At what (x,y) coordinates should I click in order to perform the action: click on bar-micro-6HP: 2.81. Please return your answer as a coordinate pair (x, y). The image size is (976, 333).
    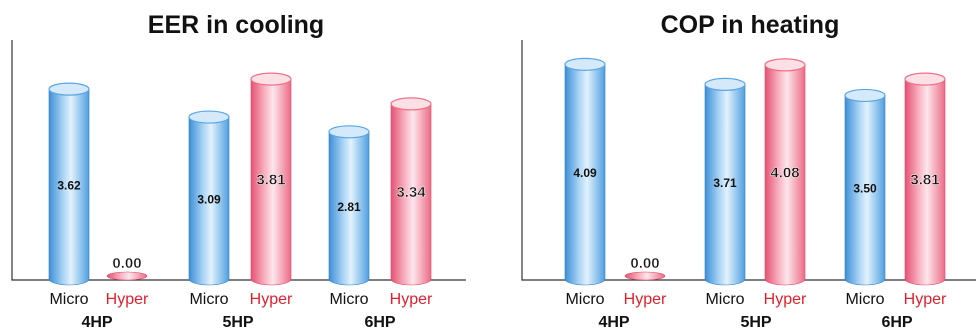
    Looking at the image, I should click on (349, 205).